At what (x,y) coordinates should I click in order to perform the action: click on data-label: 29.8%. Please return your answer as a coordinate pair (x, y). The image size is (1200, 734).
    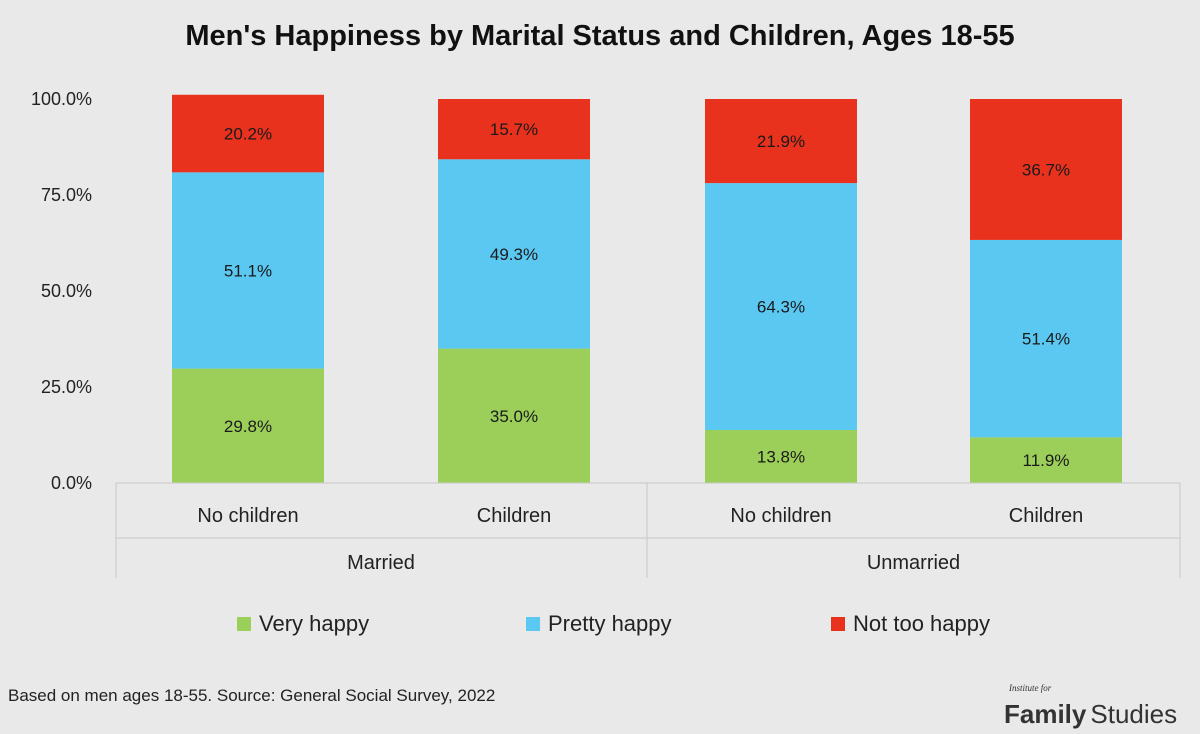
    Looking at the image, I should click on (248, 426).